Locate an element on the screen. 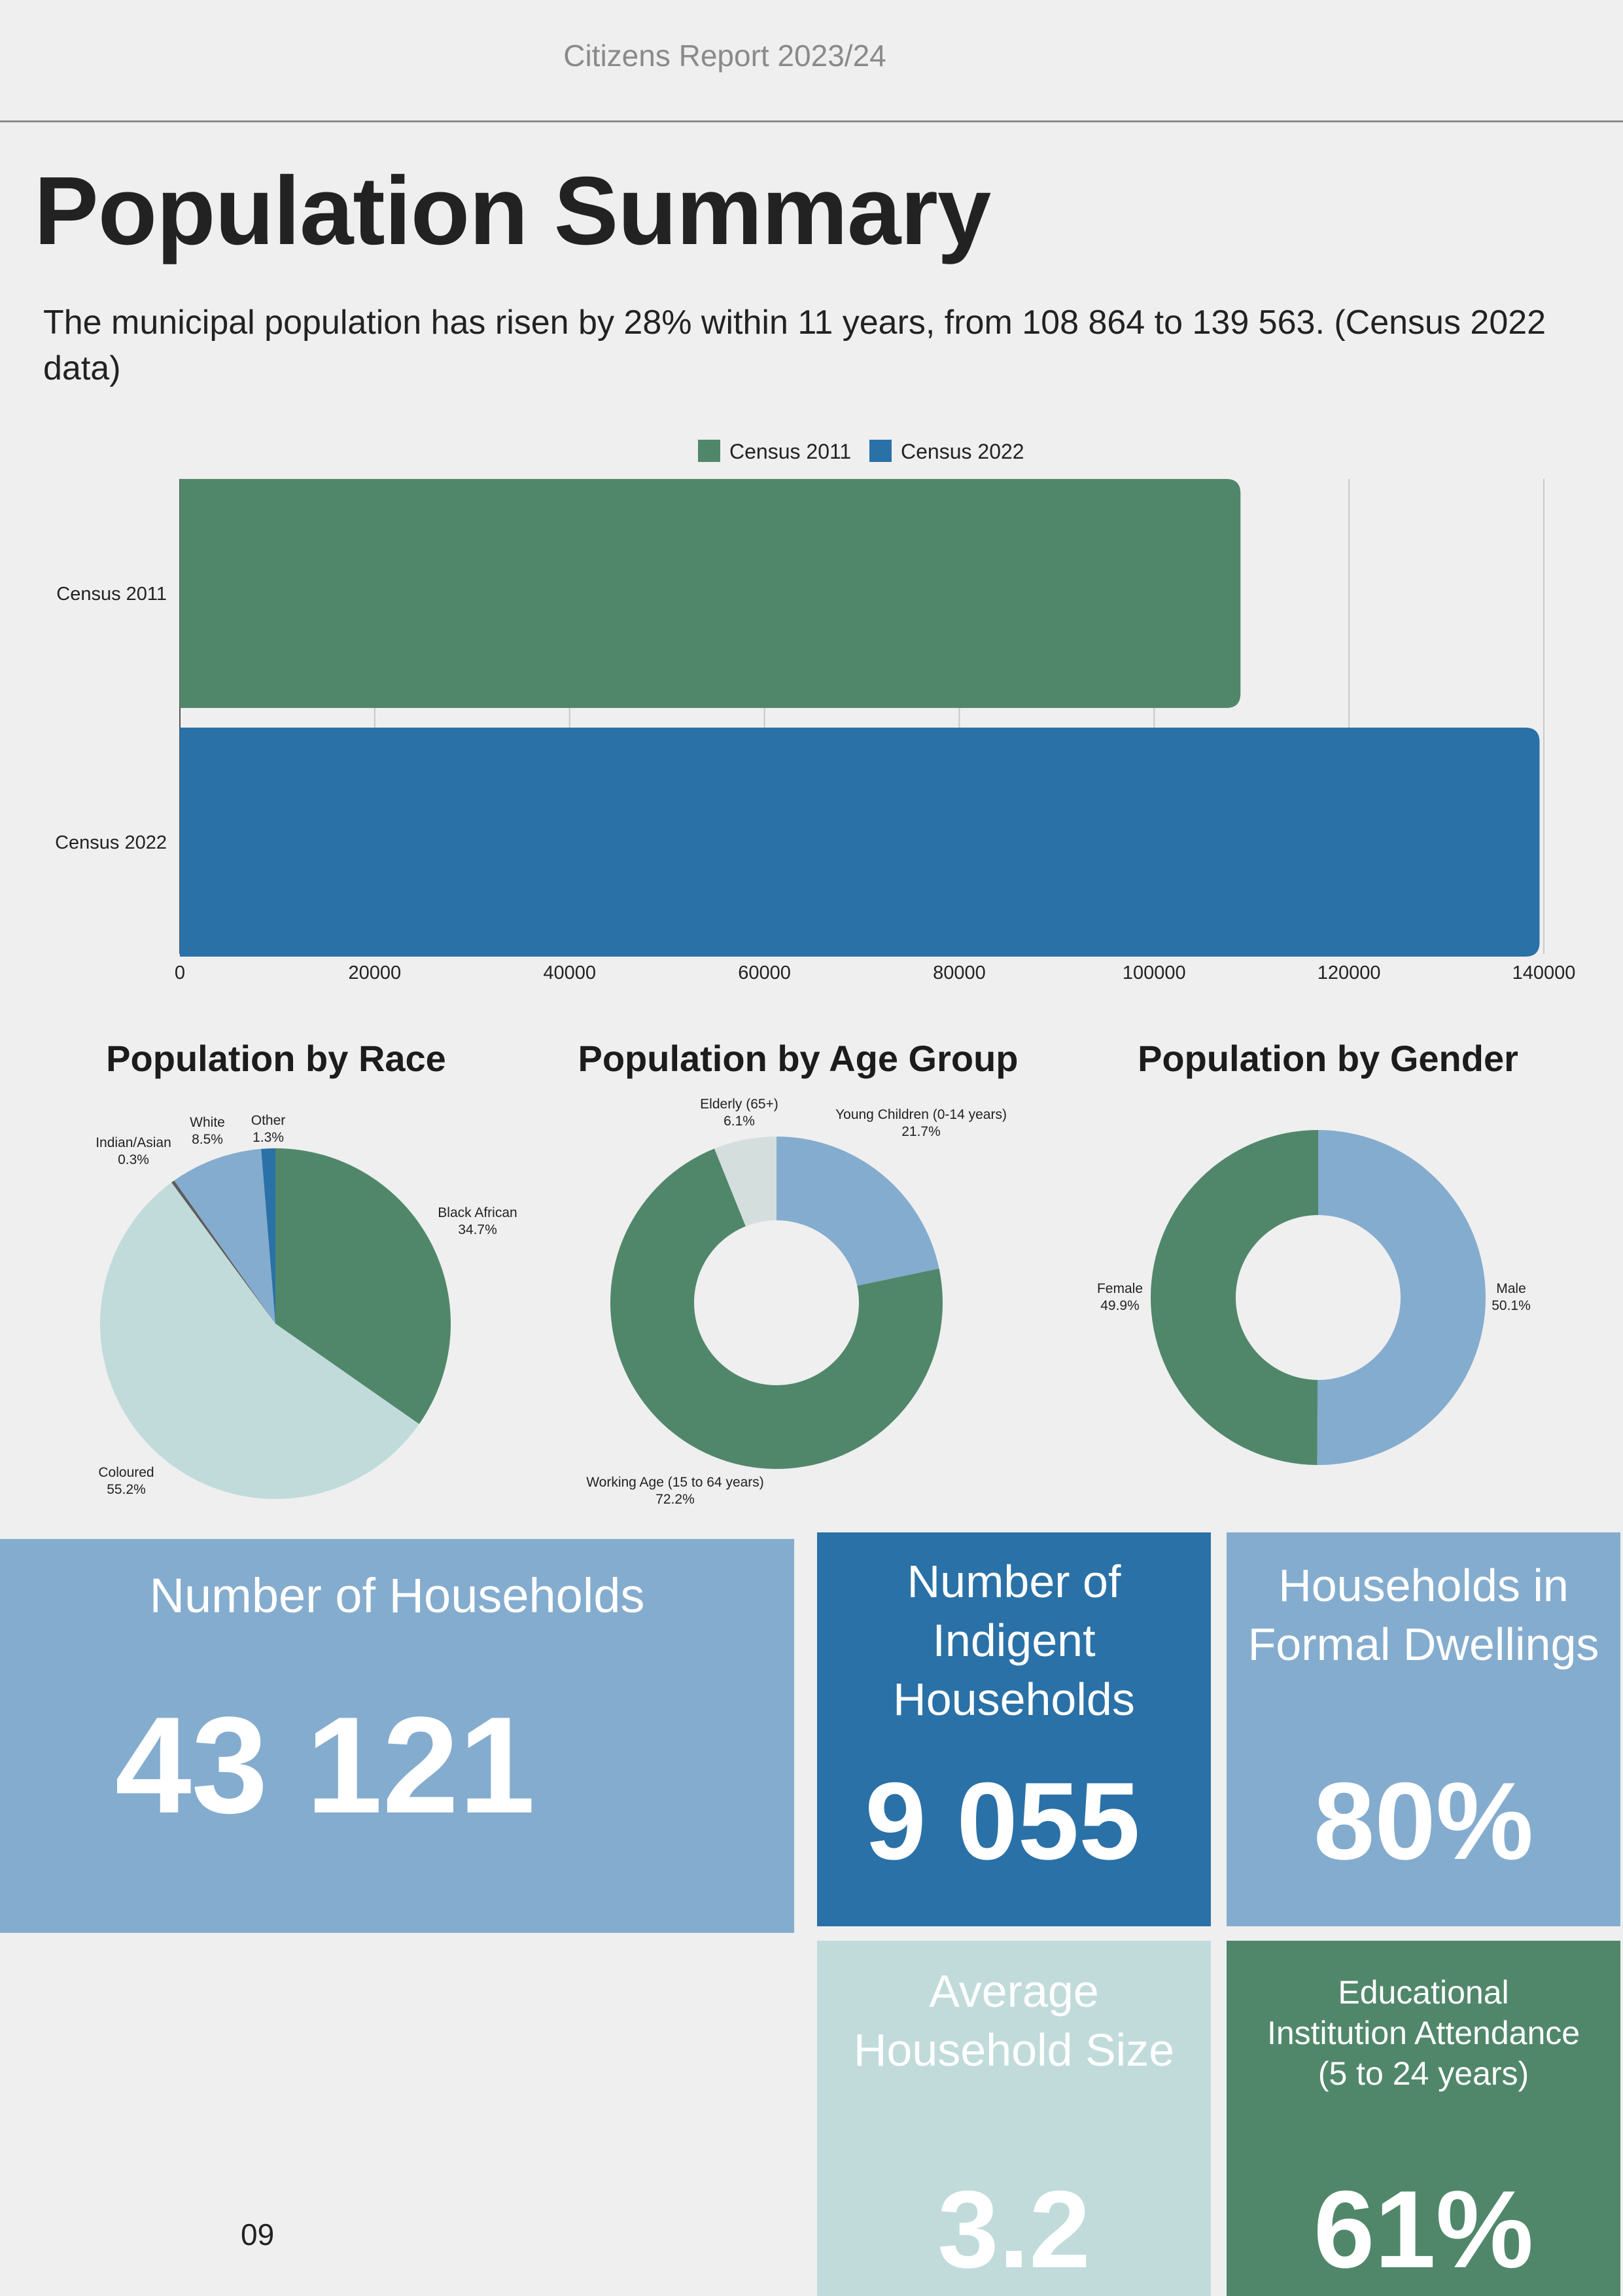 This screenshot has height=2296, width=1623. indigent-households-tile: Number of Indigent Households 9 055 is located at coordinates (1014, 1729).